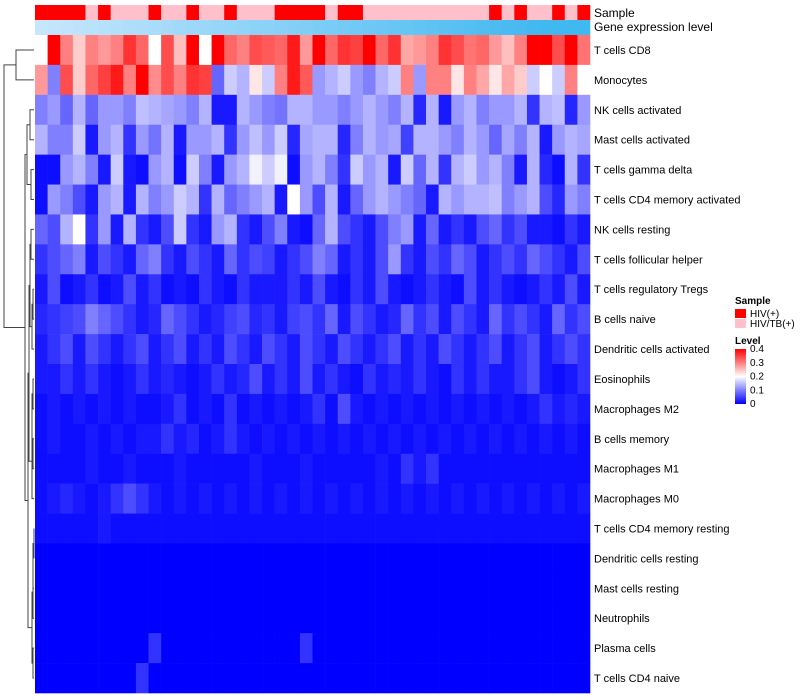 The width and height of the screenshot is (800, 700). Describe the element at coordinates (622, 380) in the screenshot. I see `row-label: Eosinophils` at that location.